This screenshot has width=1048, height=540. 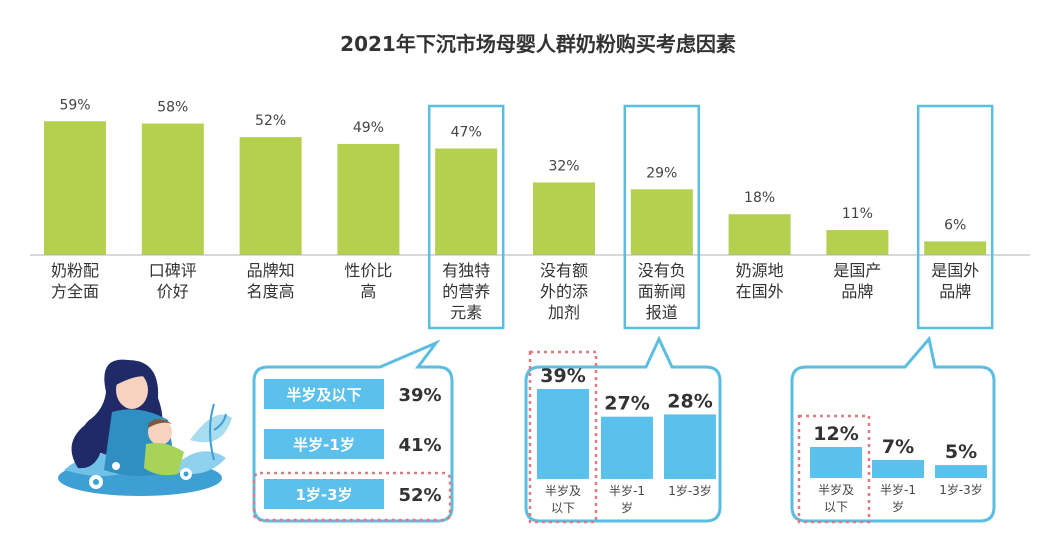 I want to click on category-label-1-0: 口碑评, so click(x=173, y=270).